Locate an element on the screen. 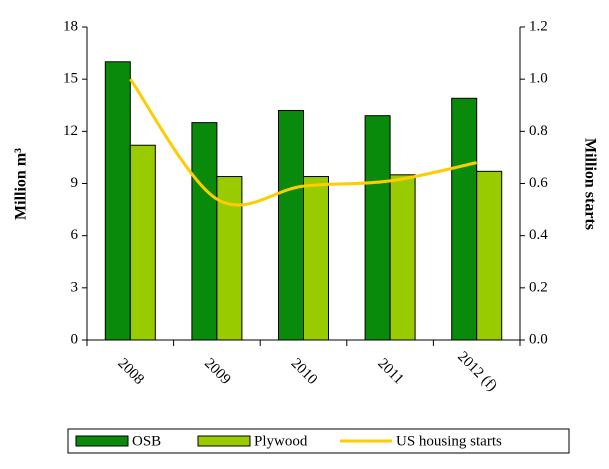 This screenshot has height=469, width=609. y2-tick-label: 0.8 is located at coordinates (538, 131).